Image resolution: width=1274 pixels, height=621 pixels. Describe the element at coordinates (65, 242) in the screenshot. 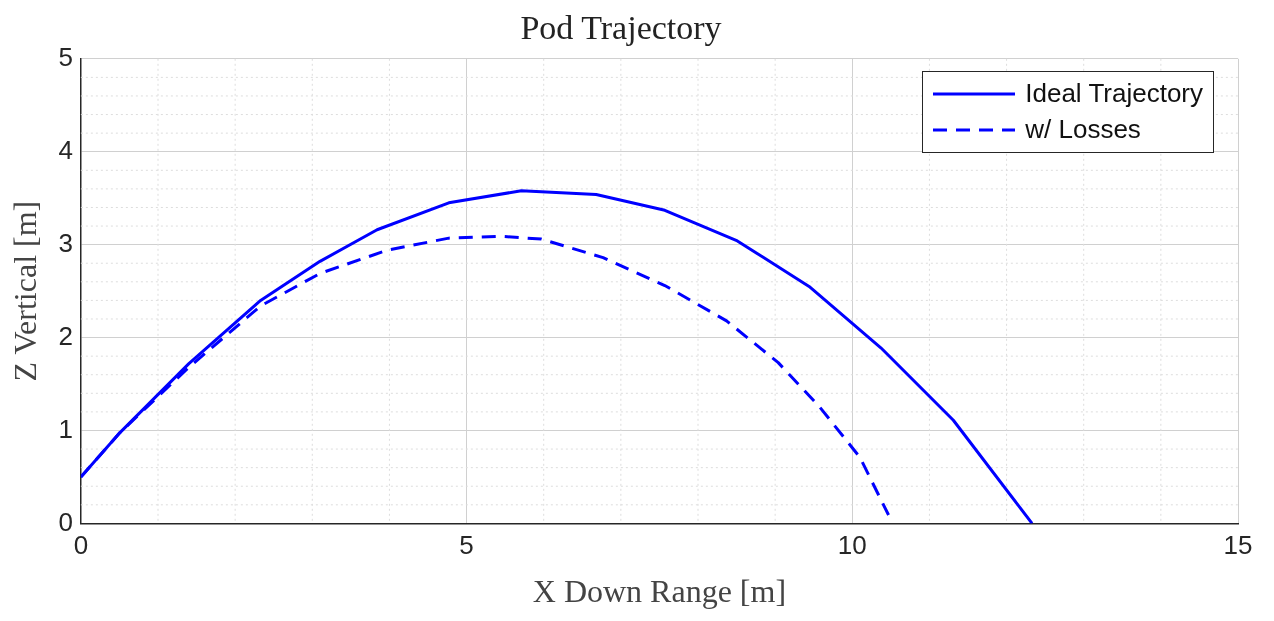

I see `y-tick-label: 3` at that location.